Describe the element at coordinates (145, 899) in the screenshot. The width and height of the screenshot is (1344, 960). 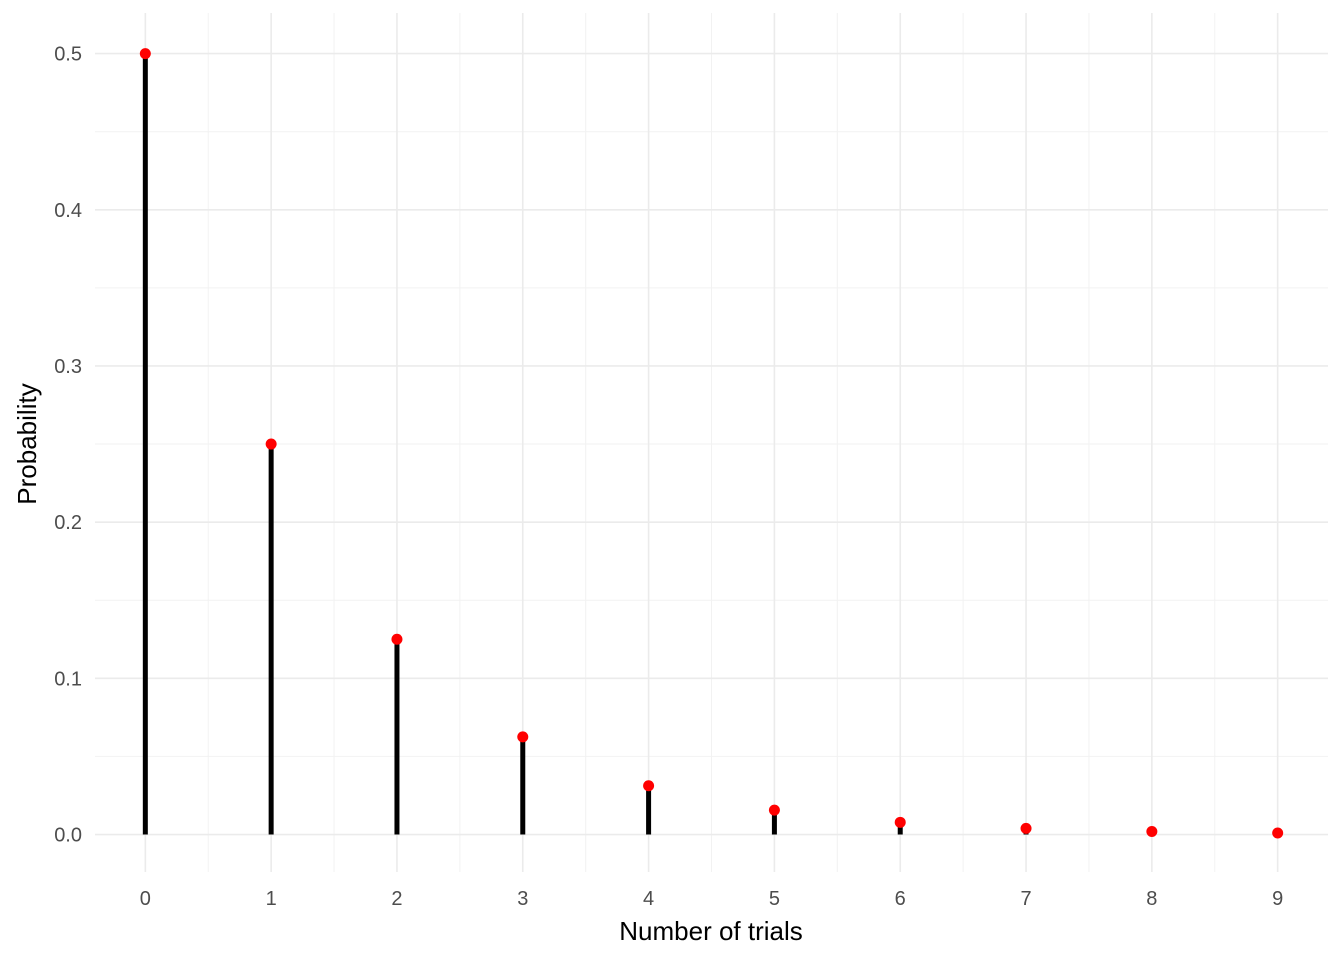
I see `x-tick-label: 0` at that location.